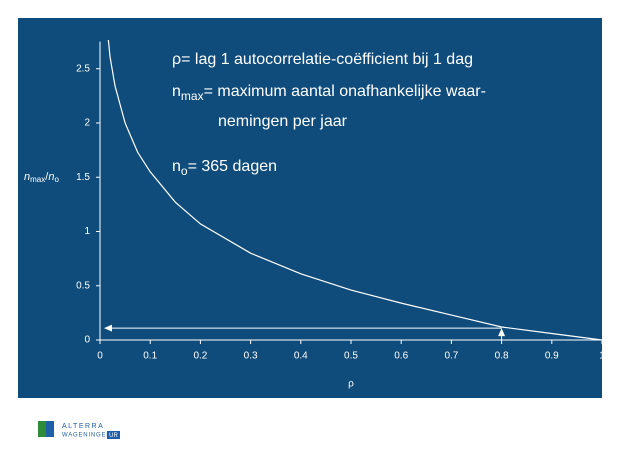 Image resolution: width=620 pixels, height=462 pixels. I want to click on x-tick-label: 0.4, so click(301, 356).